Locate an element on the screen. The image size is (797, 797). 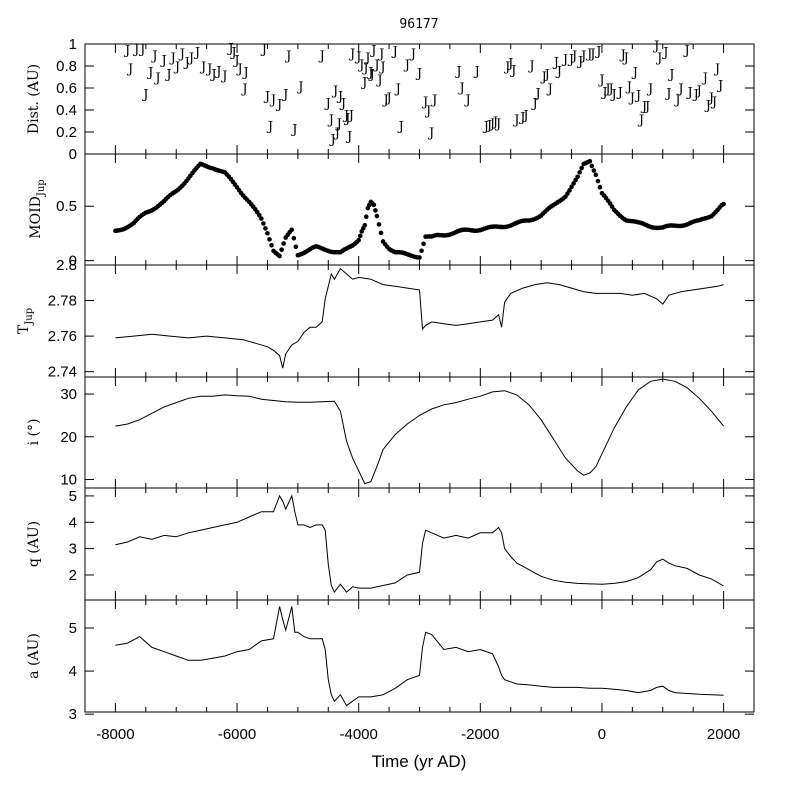
panel-perihelion: q (AU) 2 3 4 5 is located at coordinates (390, 544).